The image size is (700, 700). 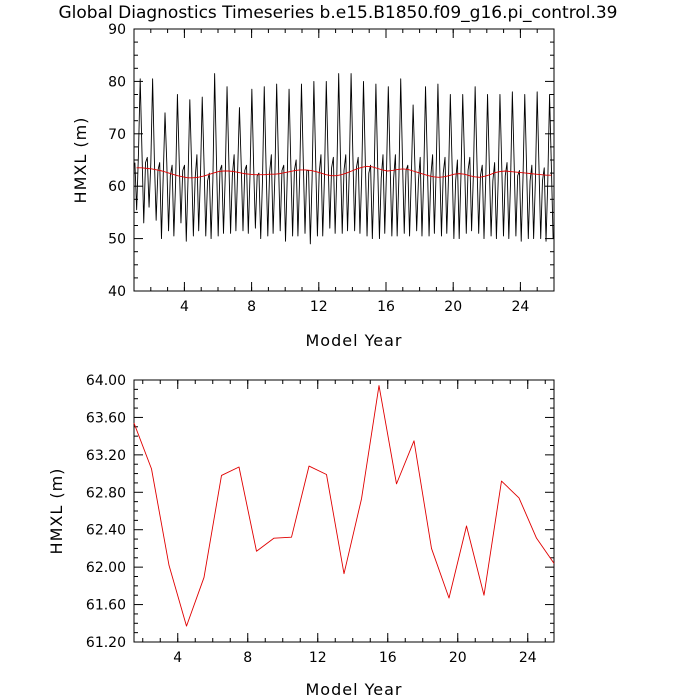 What do you see at coordinates (106, 493) in the screenshot?
I see `y-tick-label: 62.80` at bounding box center [106, 493].